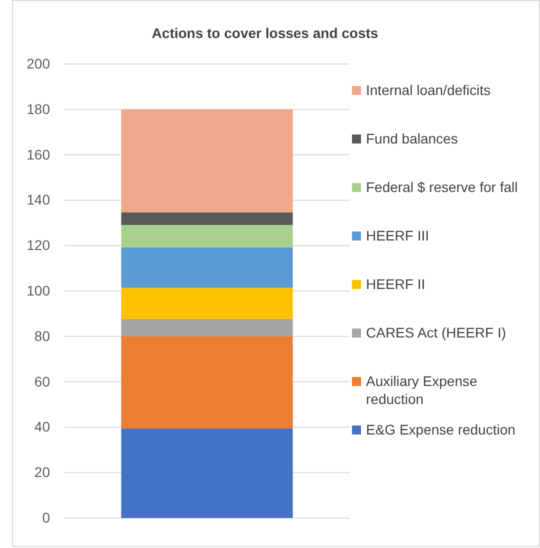  I want to click on y-tick-label: 100, so click(38, 290).